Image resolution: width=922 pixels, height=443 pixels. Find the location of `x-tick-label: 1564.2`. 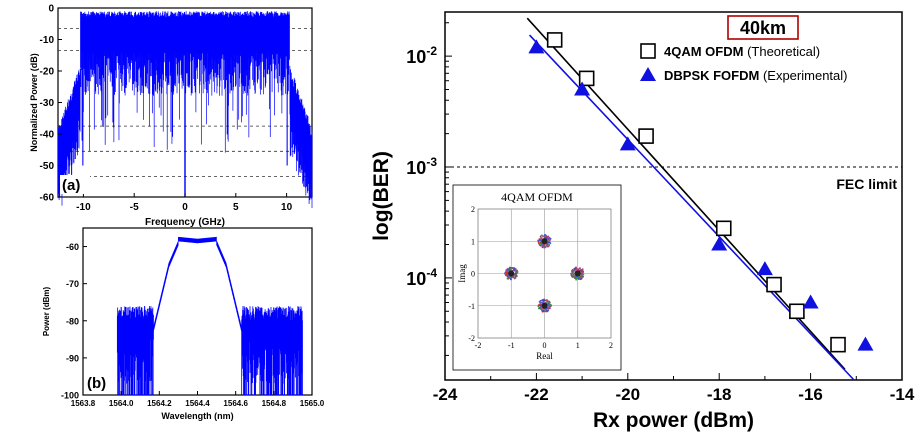

x-tick-label: 1564.2 is located at coordinates (159, 403).